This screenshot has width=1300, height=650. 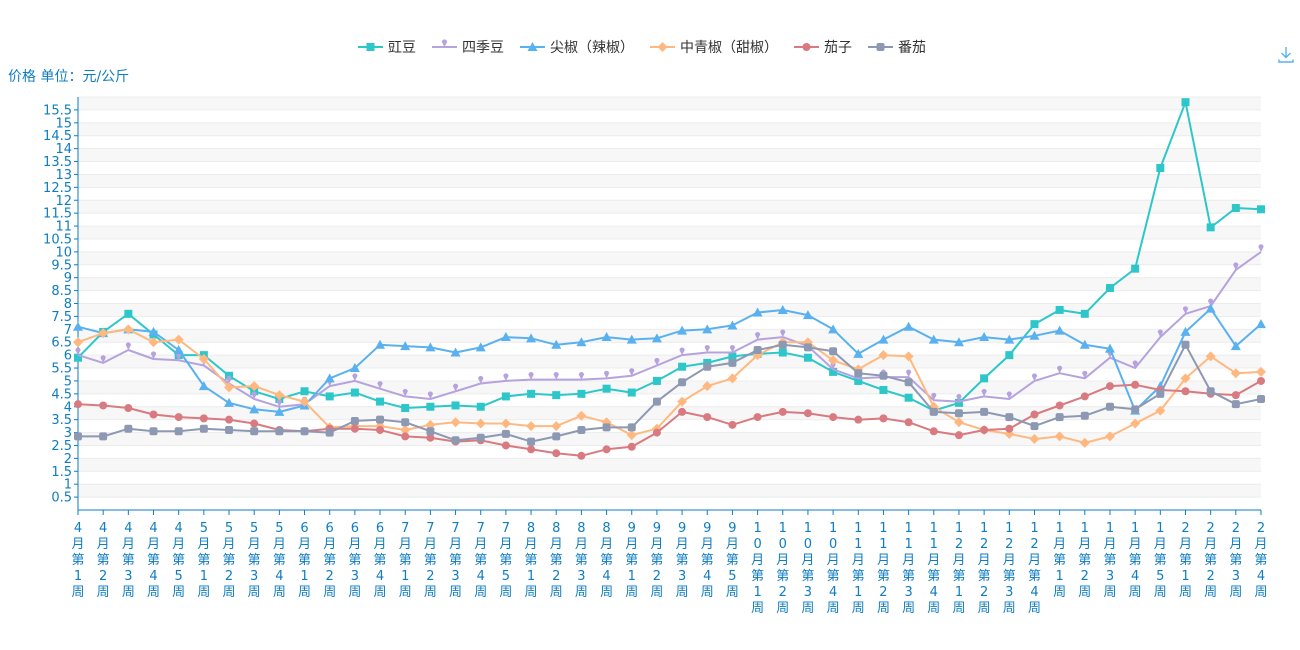 I want to click on legend-item: 茄子, so click(x=823, y=47).